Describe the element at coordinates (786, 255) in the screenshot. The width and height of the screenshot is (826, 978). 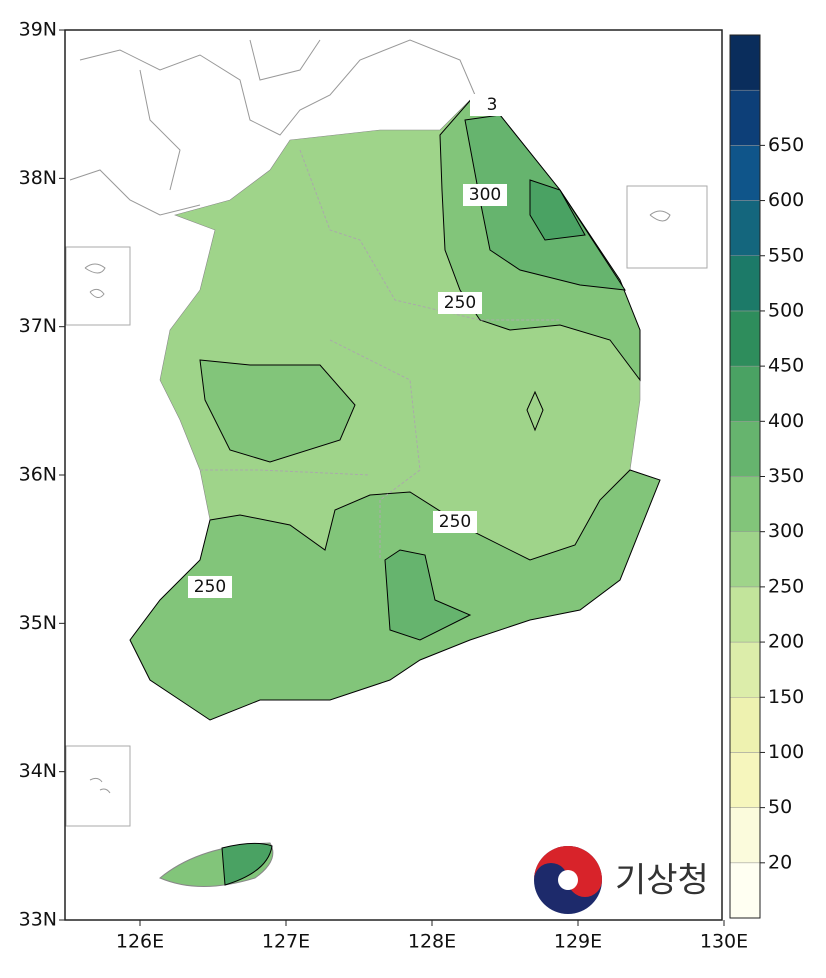
I see `colorbar-label: 550` at that location.